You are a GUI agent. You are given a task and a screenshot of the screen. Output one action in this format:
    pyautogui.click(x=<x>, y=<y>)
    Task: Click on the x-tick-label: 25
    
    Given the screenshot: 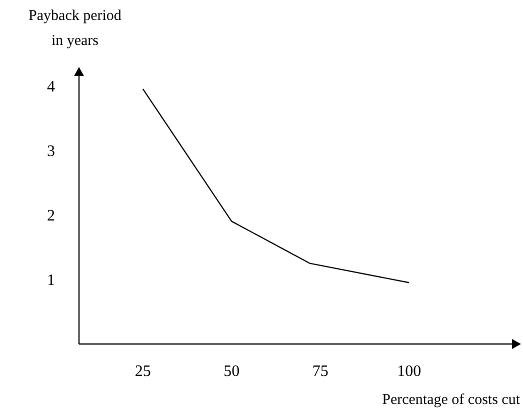 What is the action you would take?
    pyautogui.click(x=142, y=371)
    